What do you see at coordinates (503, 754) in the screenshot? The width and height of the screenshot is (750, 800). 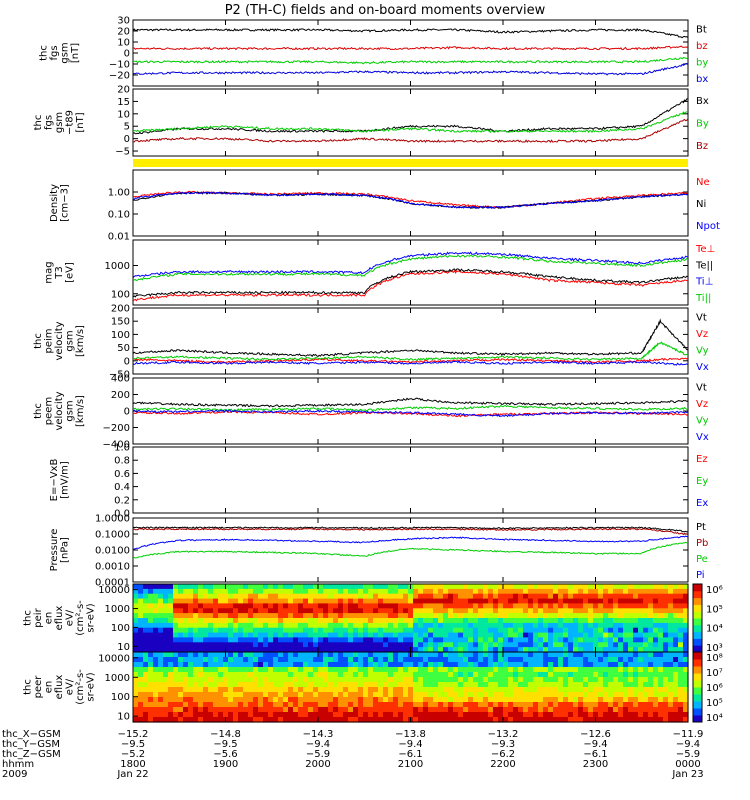 I see `ephemeris-value: −6.2` at bounding box center [503, 754].